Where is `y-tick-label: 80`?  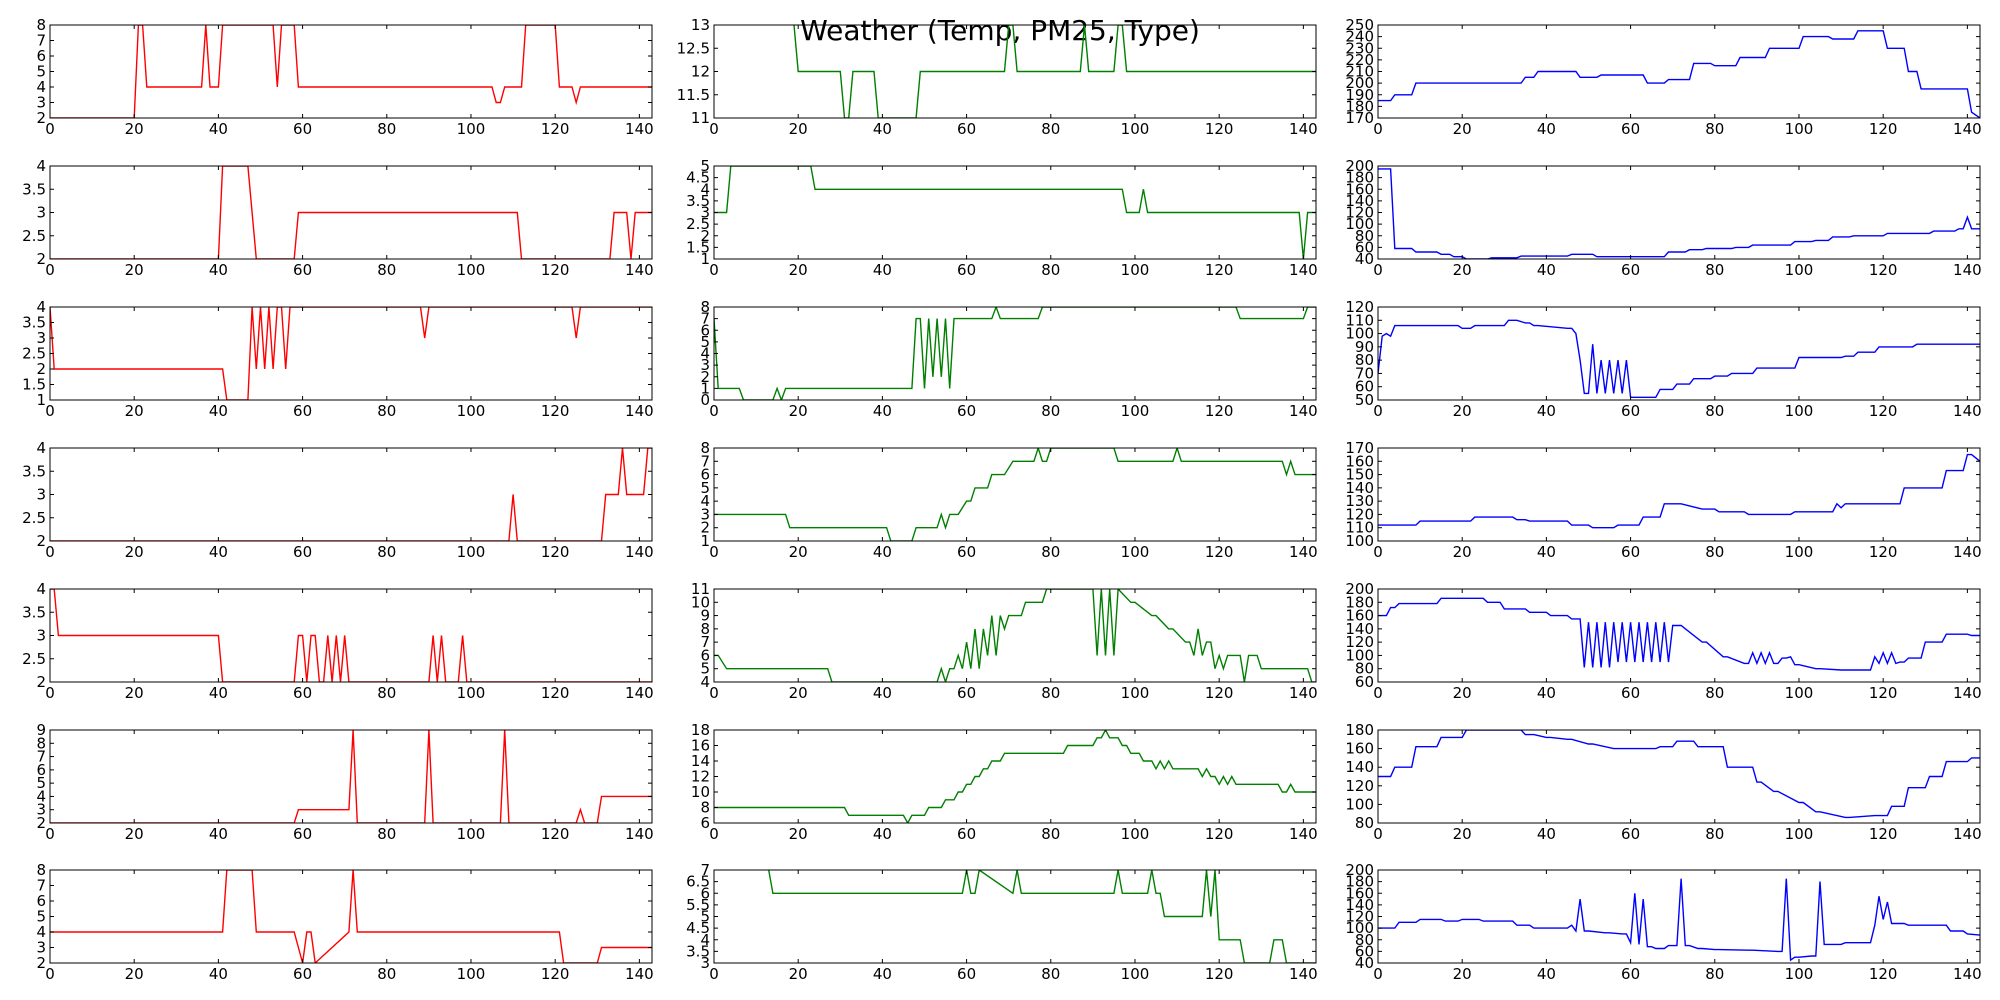 y-tick-label: 80 is located at coordinates (1364, 360).